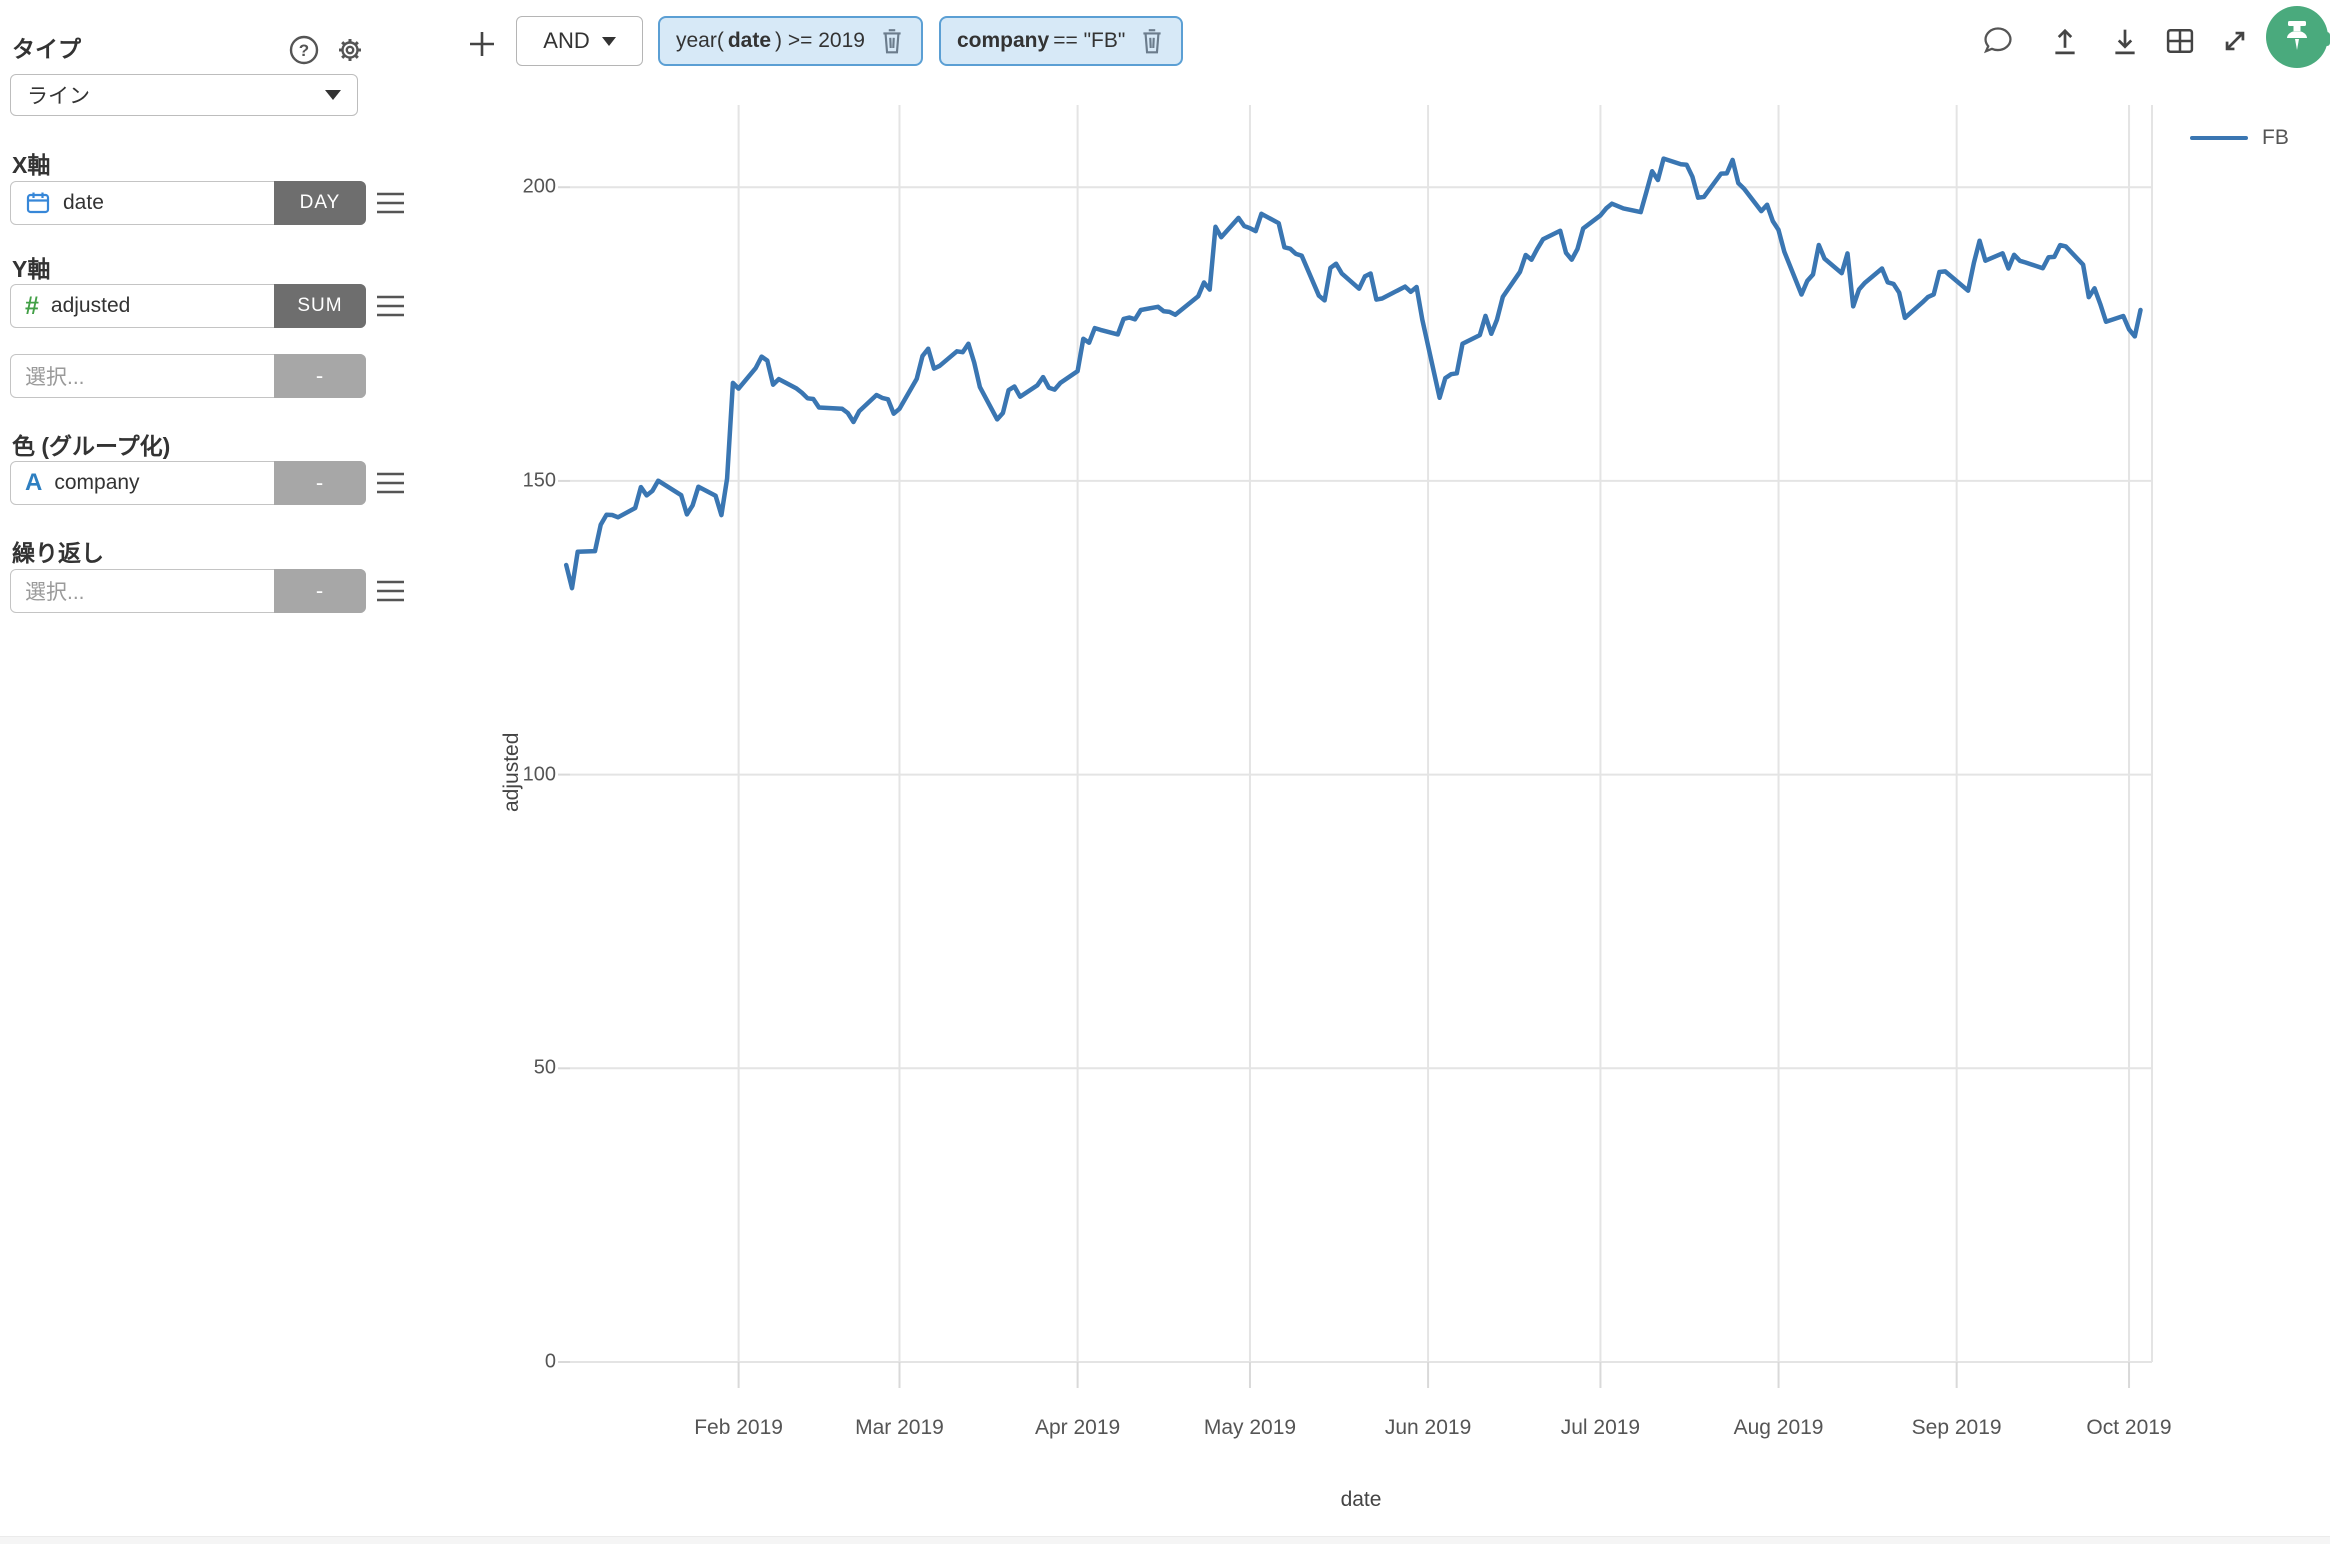  What do you see at coordinates (320, 376) in the screenshot?
I see `y2-aggregation-button: -` at bounding box center [320, 376].